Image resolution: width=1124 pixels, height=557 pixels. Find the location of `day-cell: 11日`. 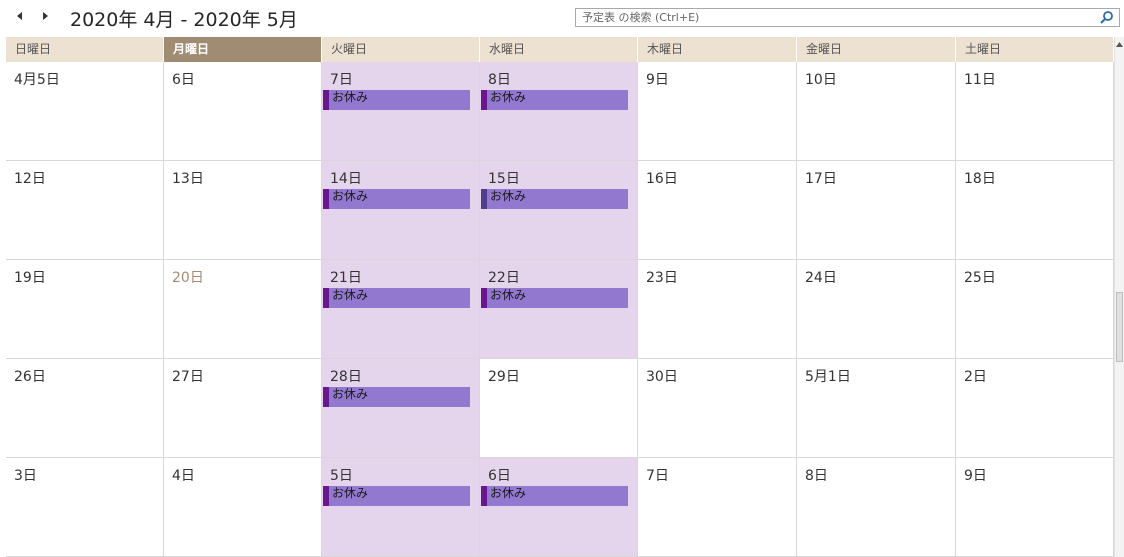

day-cell: 11日 is located at coordinates (1035, 111).